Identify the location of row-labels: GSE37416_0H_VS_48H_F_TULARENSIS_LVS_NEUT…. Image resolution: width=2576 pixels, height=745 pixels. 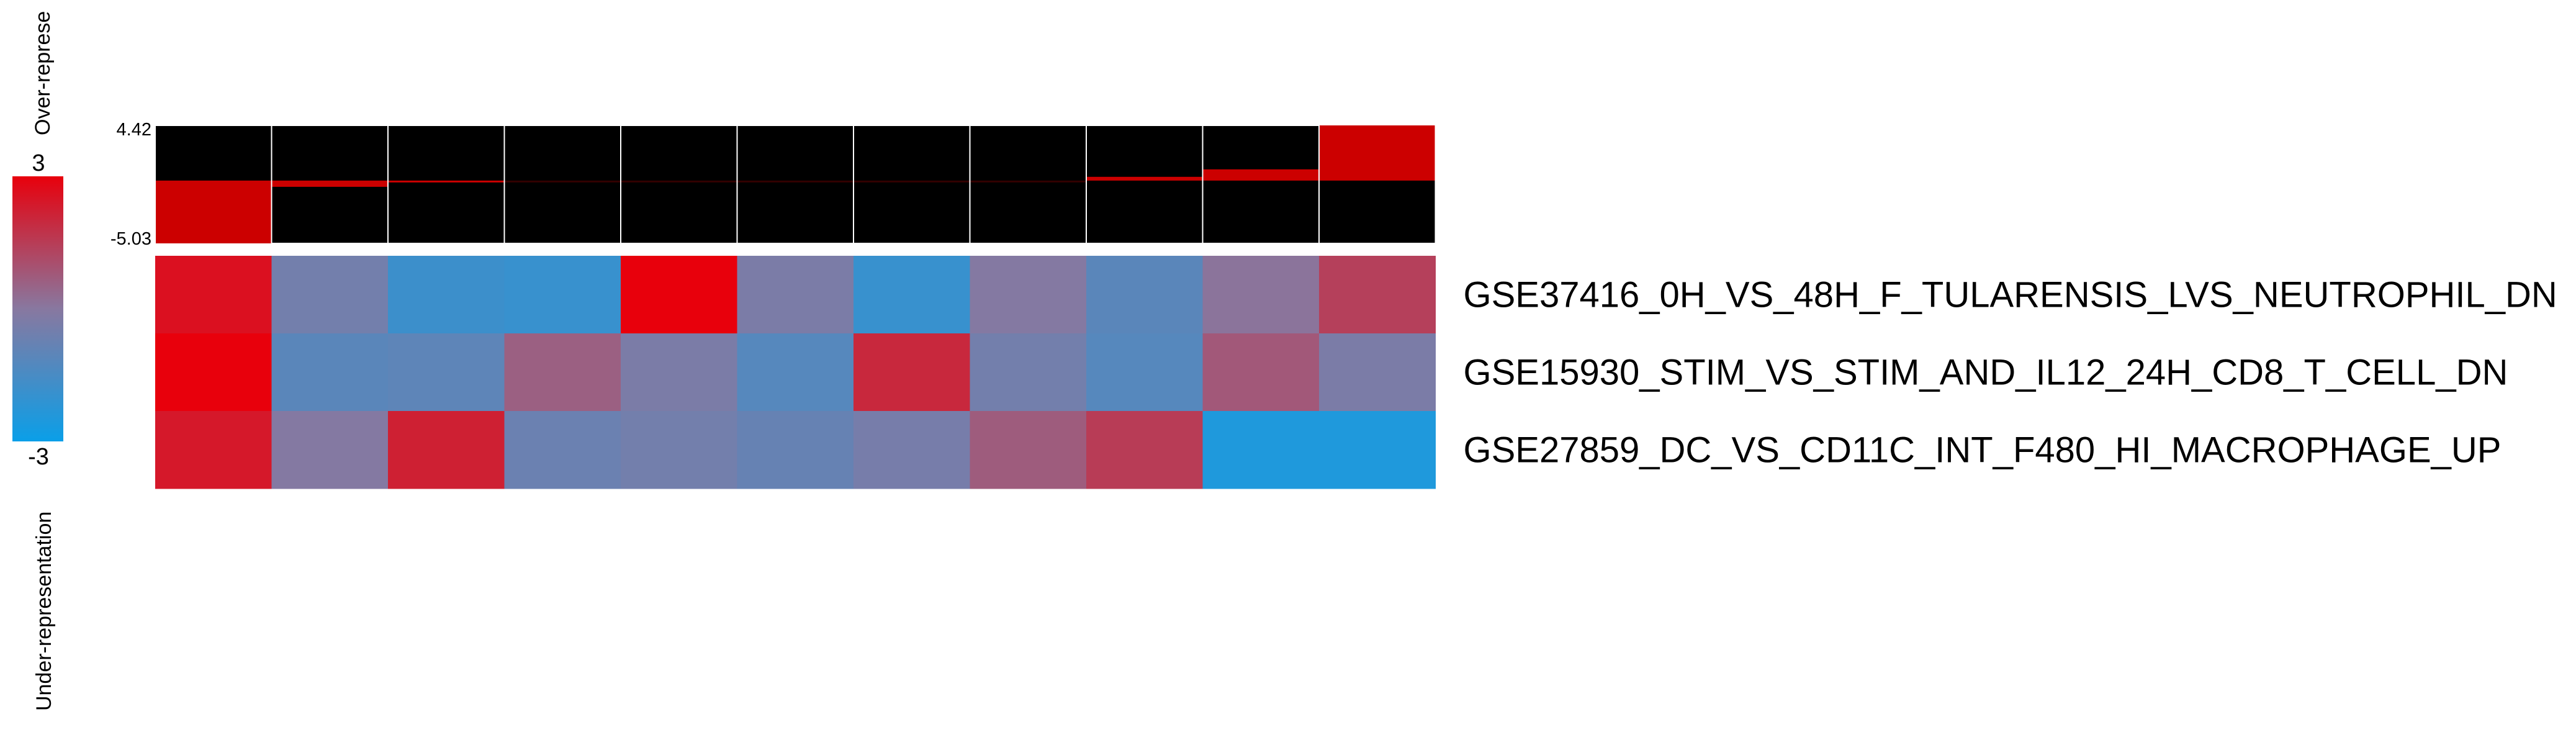
(2010, 373).